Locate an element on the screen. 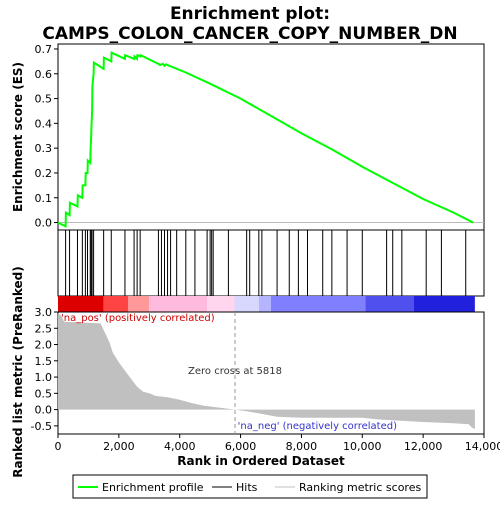 Image resolution: width=500 pixels, height=505 pixels. es-y-tick-label: 0.4 is located at coordinates (44, 123).